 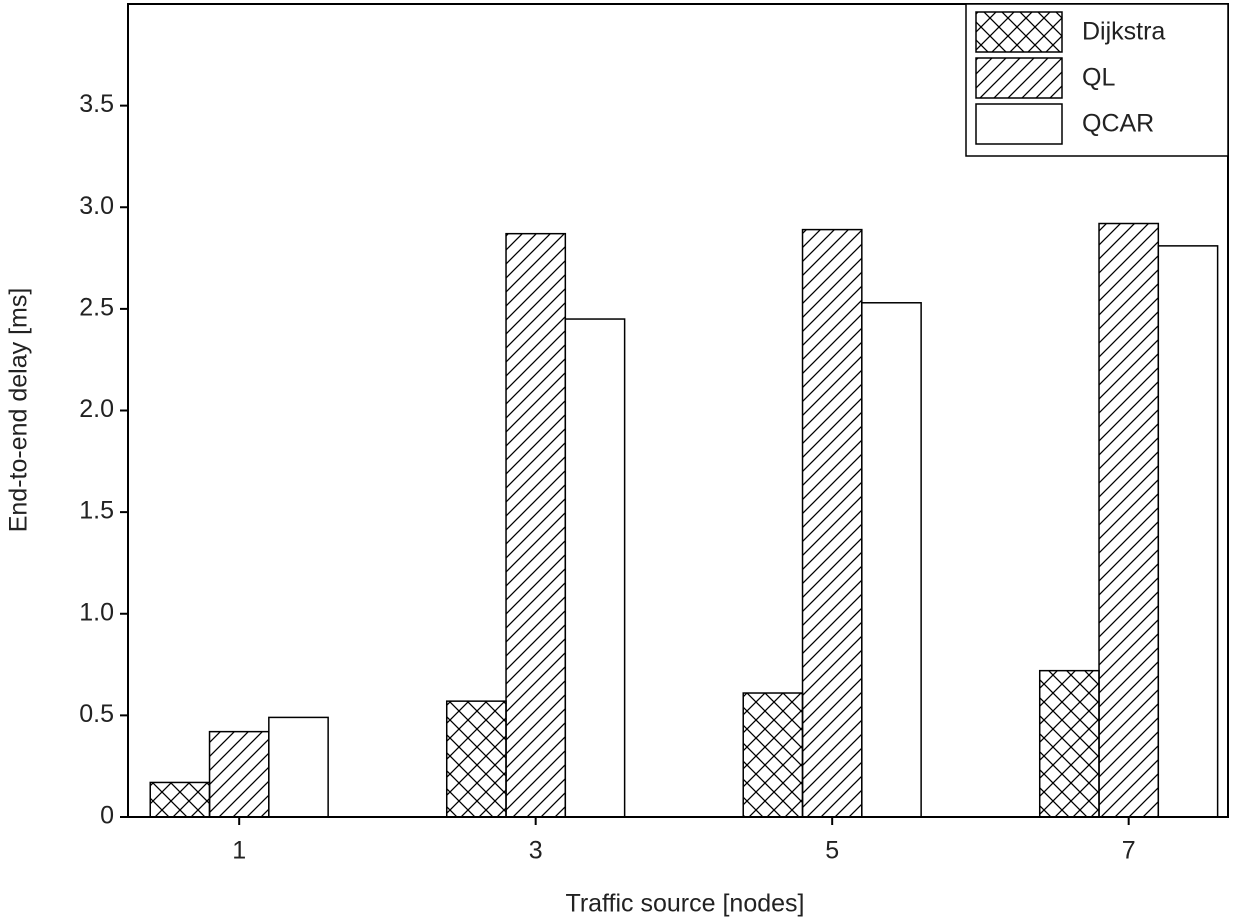 I want to click on x-tick-label: 1, so click(x=239, y=851).